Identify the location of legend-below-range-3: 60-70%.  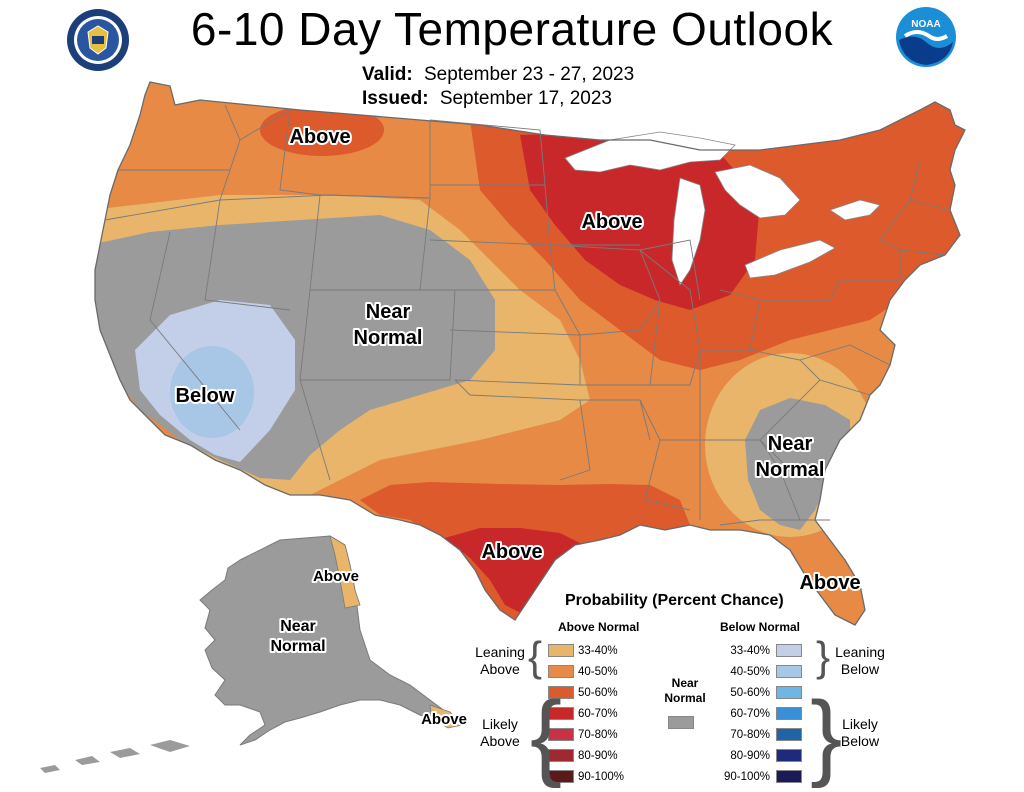
(750, 714).